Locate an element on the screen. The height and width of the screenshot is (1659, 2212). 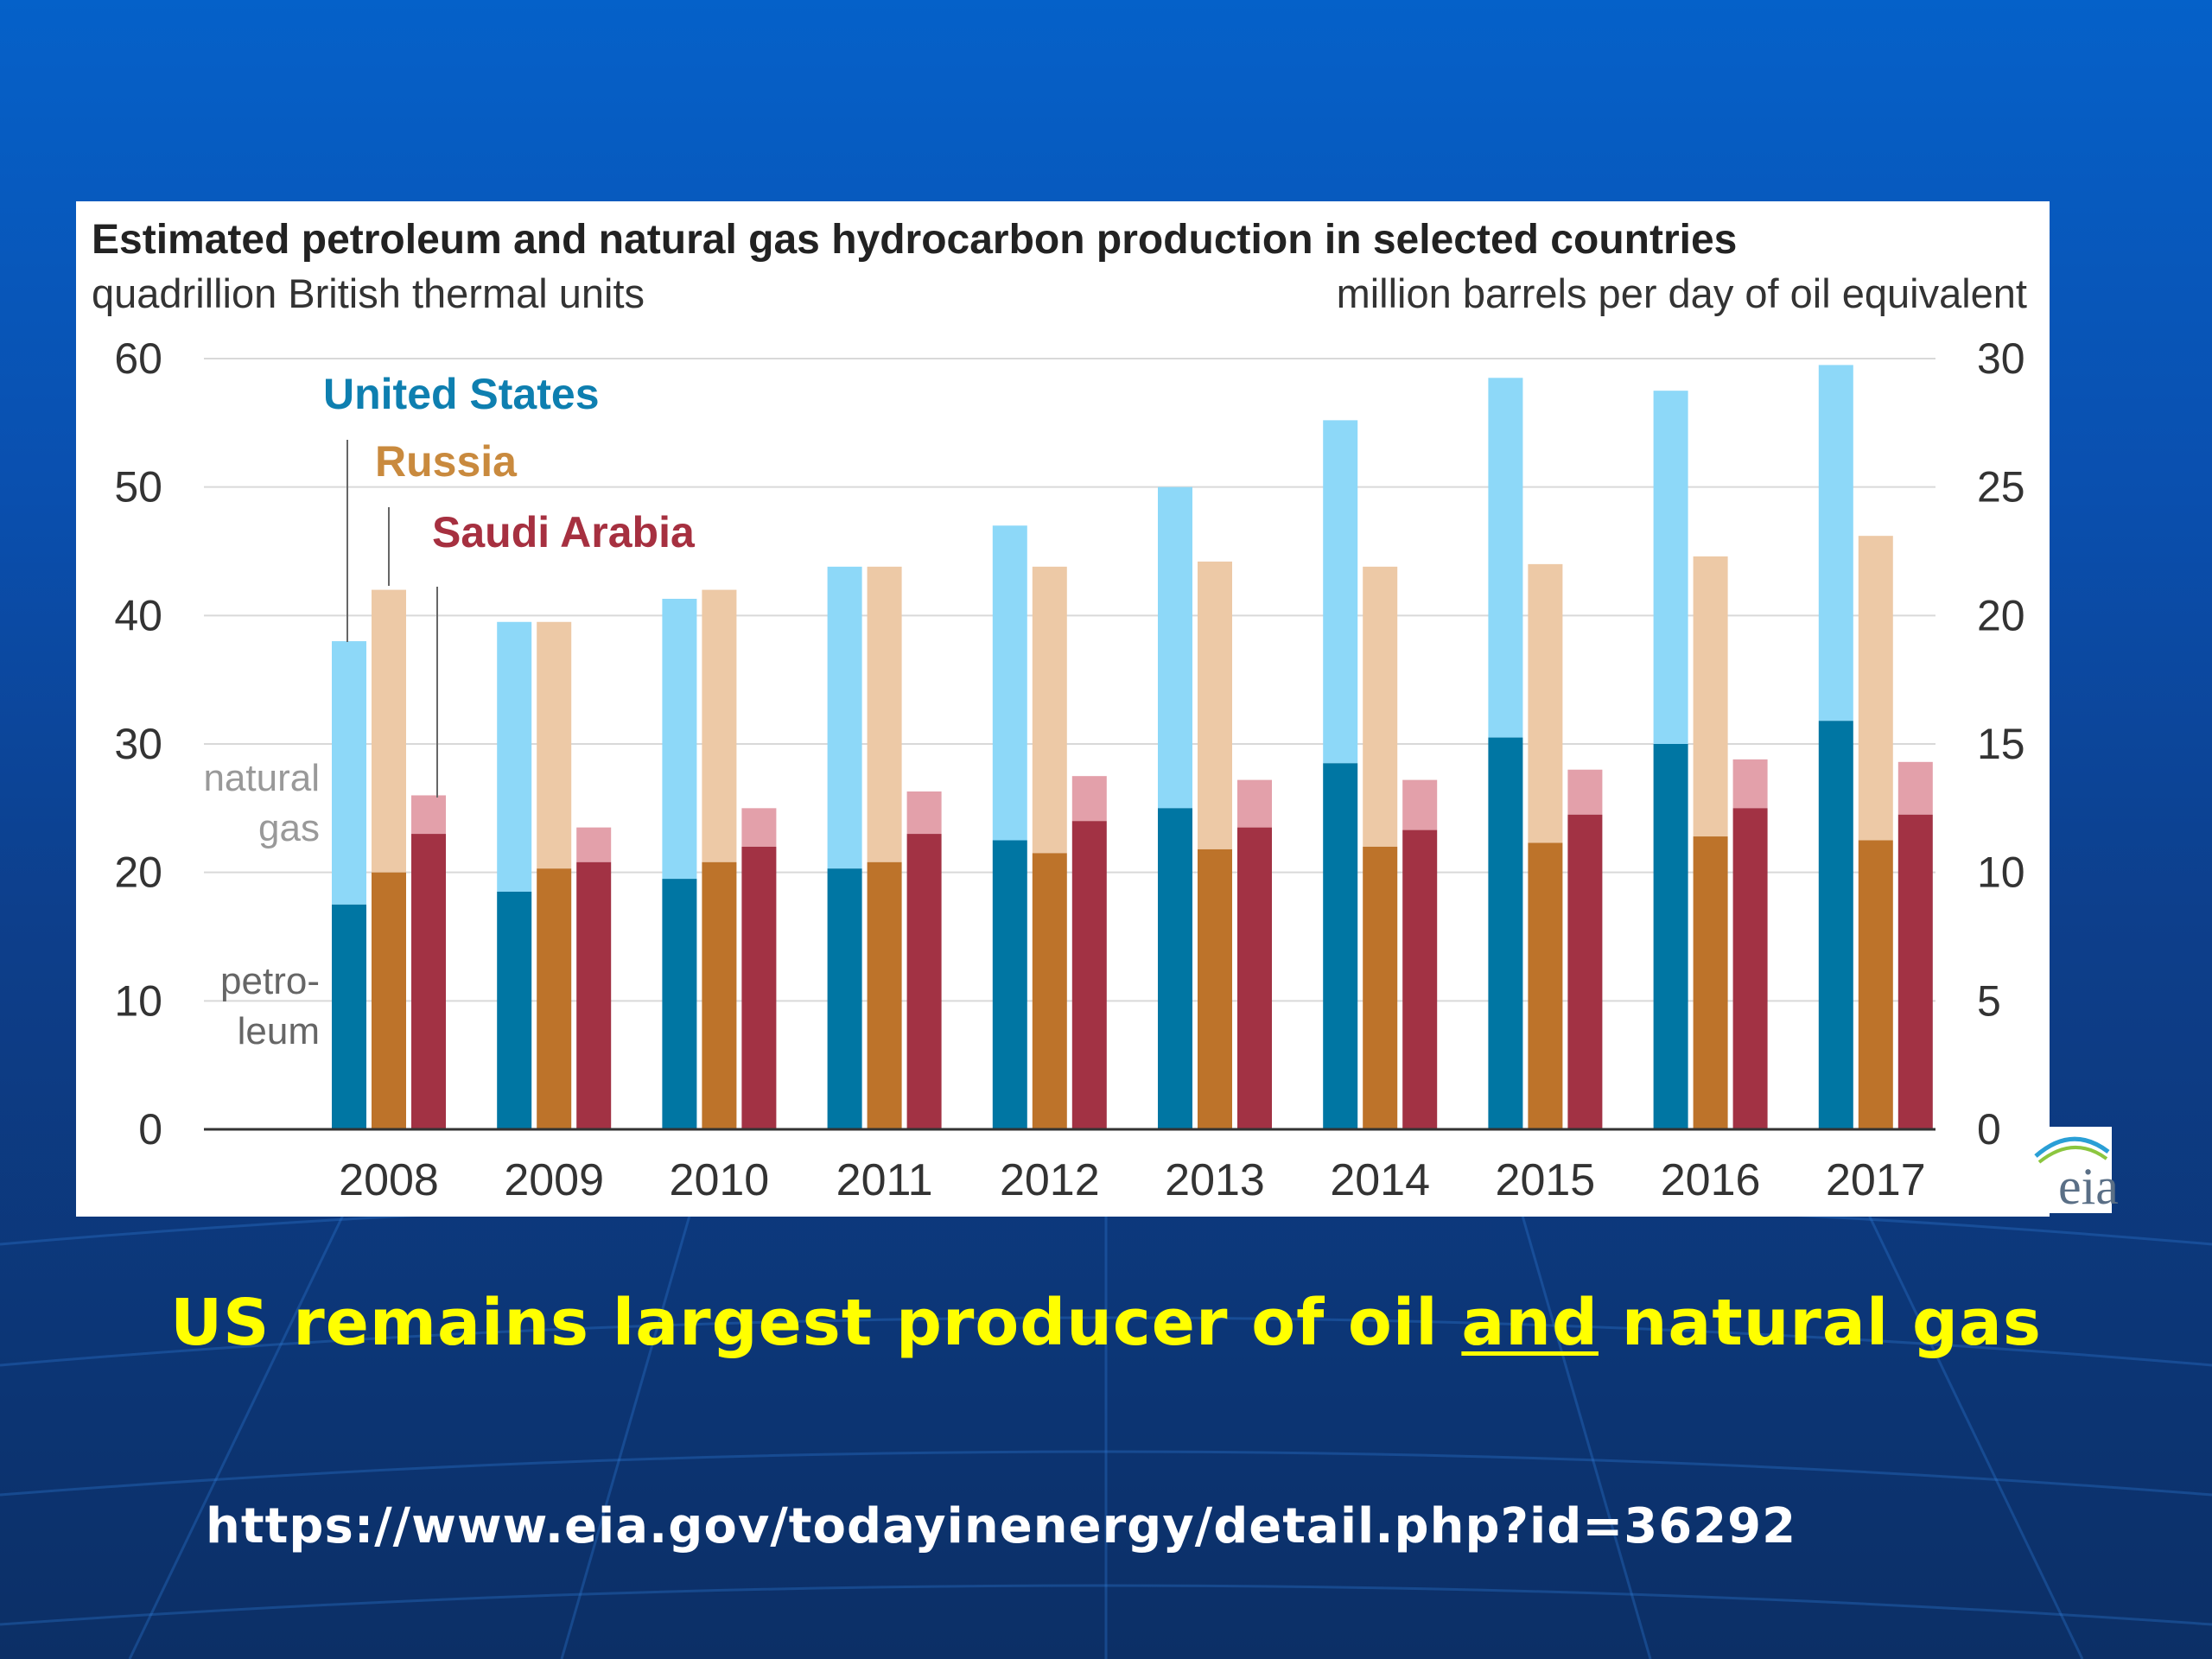
y-tick-right: 20 is located at coordinates (2001, 615).